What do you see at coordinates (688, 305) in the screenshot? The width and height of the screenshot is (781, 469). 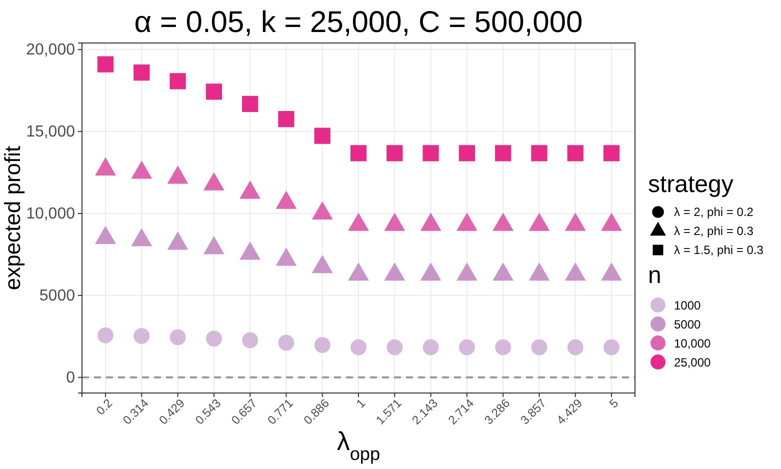 I see `legend-label: 1000` at bounding box center [688, 305].